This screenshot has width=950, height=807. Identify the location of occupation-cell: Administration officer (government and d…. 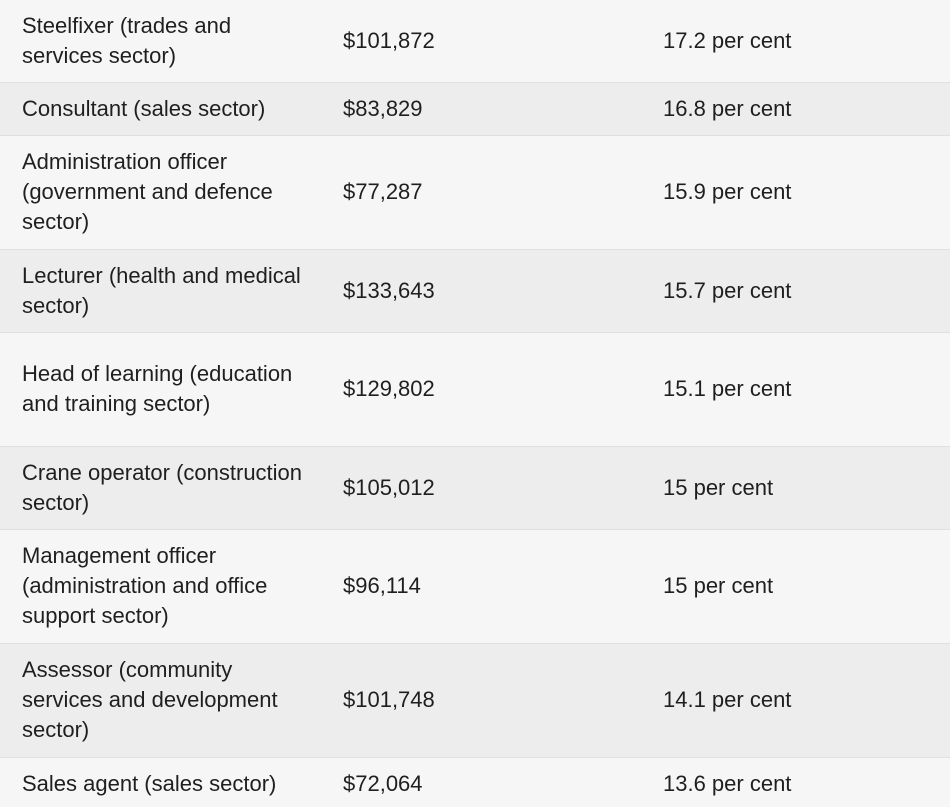
(160, 192).